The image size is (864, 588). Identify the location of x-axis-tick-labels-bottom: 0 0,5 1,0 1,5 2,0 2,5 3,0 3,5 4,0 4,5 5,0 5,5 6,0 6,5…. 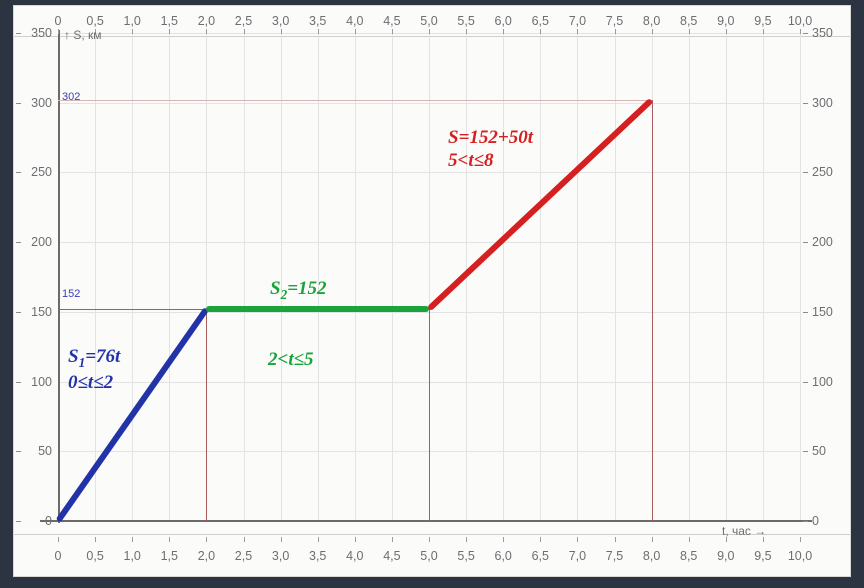
(432, 559).